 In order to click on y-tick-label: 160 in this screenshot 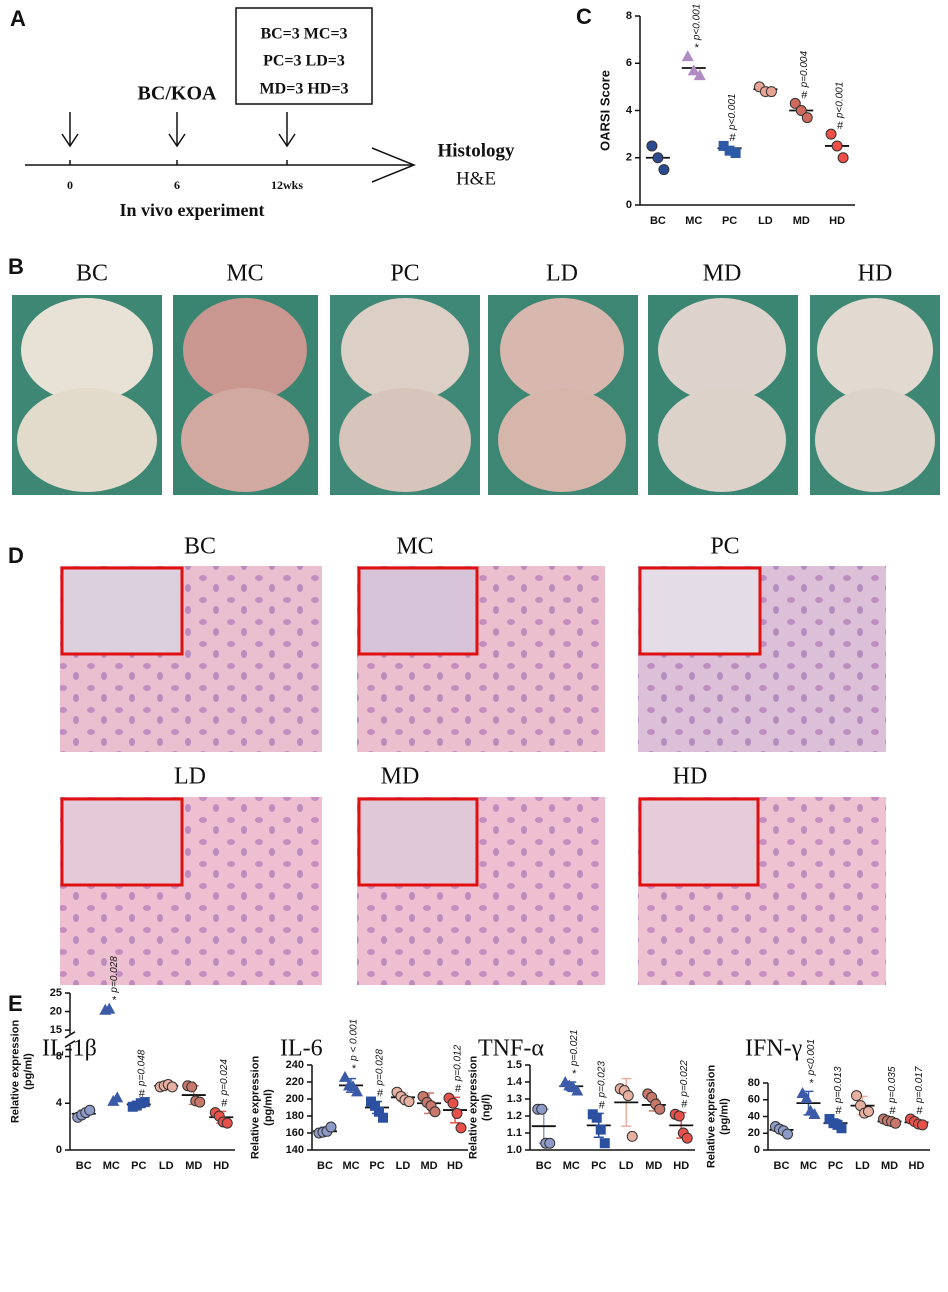, I will do `click(295, 1133)`.